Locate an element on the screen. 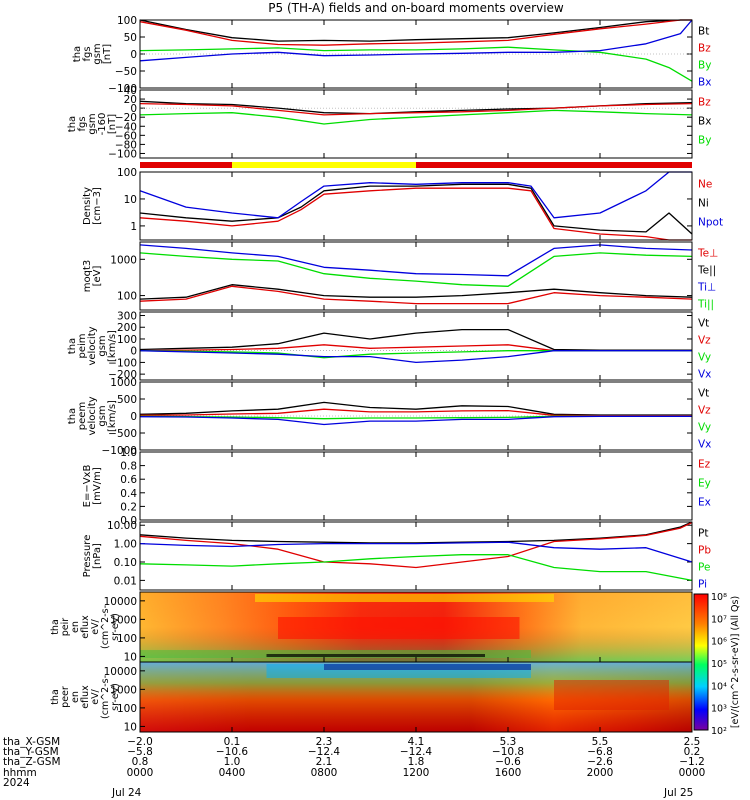 The image size is (750, 800). xaxis-value: Jul 25 is located at coordinates (678, 793).